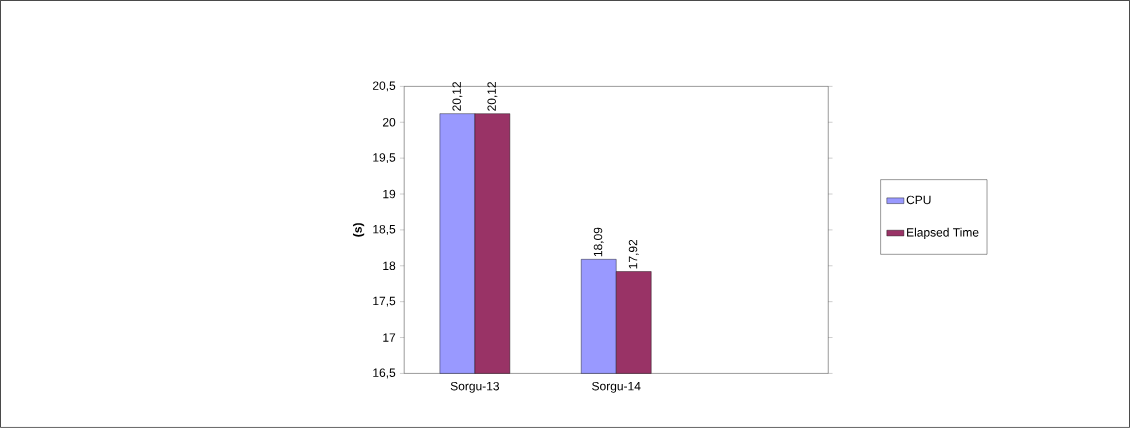 This screenshot has width=1130, height=428. What do you see at coordinates (358, 230) in the screenshot?
I see `y-axis-title: (s)` at bounding box center [358, 230].